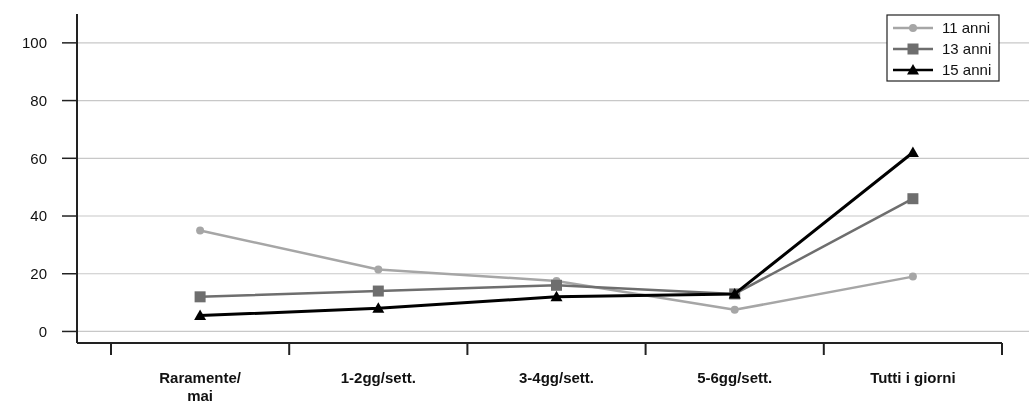 This screenshot has height=411, width=1029. What do you see at coordinates (966, 28) in the screenshot?
I see `legend-label: 11 anni` at bounding box center [966, 28].